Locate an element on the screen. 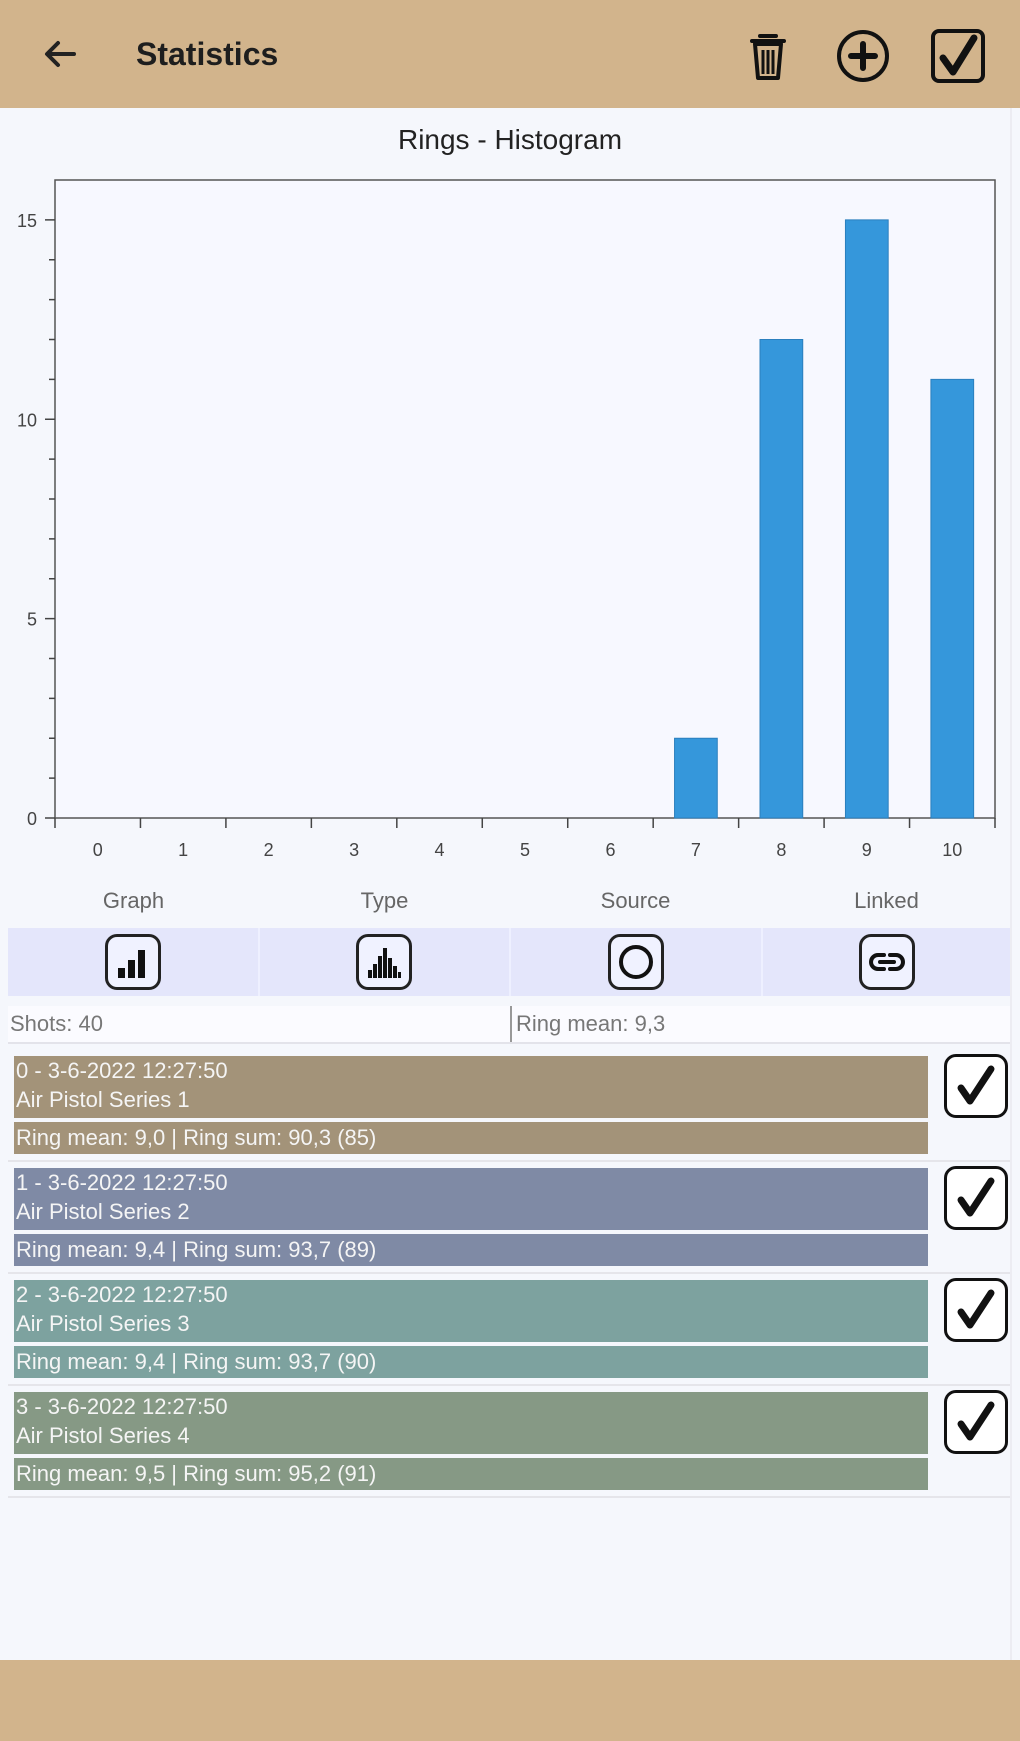 Image resolution: width=1020 pixels, height=1741 pixels. series-title: 0 - 3-6-2022 12:27:50 is located at coordinates (122, 1070).